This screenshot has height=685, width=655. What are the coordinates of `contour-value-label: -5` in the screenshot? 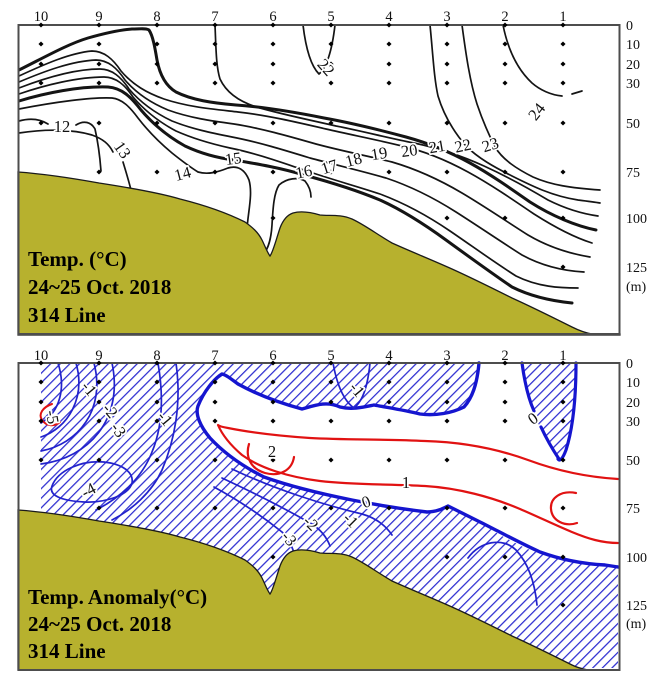 It's located at (52, 417).